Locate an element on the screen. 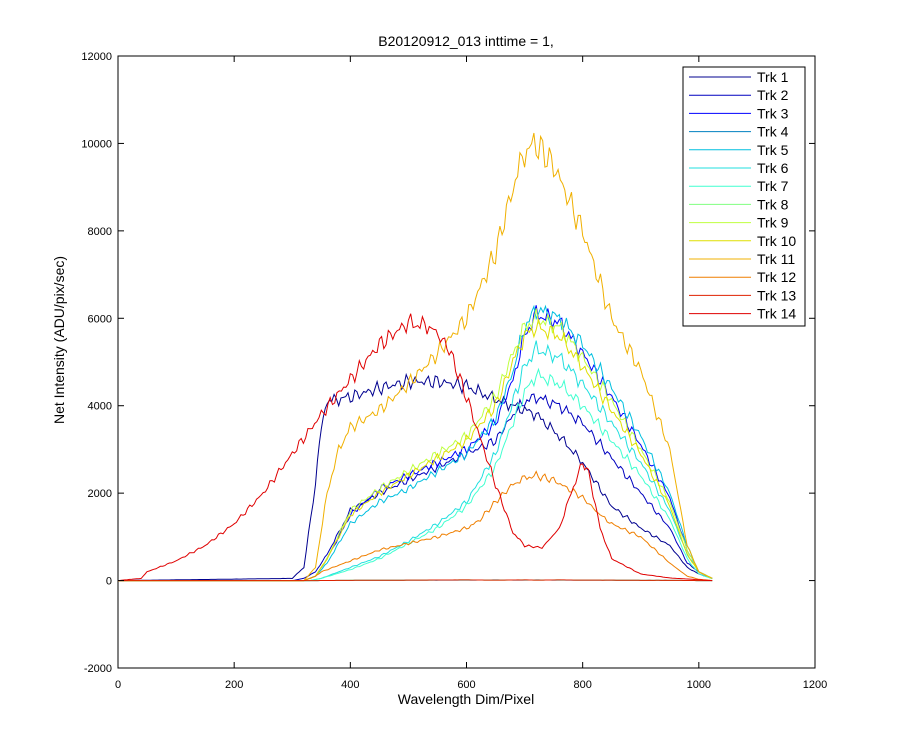 The width and height of the screenshot is (900, 750). y-tick-label: 8000 is located at coordinates (100, 232).